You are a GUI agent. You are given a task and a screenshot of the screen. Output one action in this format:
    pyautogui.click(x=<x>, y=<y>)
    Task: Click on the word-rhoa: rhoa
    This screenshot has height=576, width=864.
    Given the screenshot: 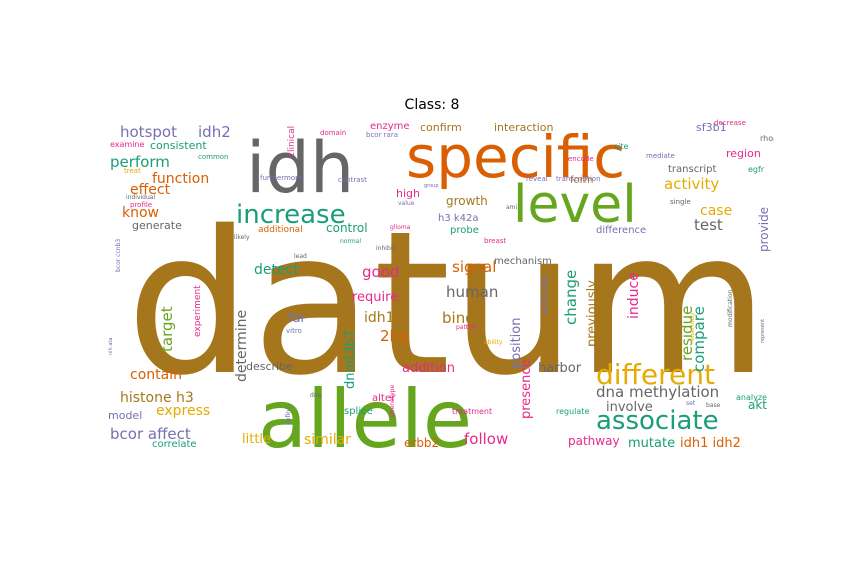 What is the action you would take?
    pyautogui.click(x=767, y=138)
    